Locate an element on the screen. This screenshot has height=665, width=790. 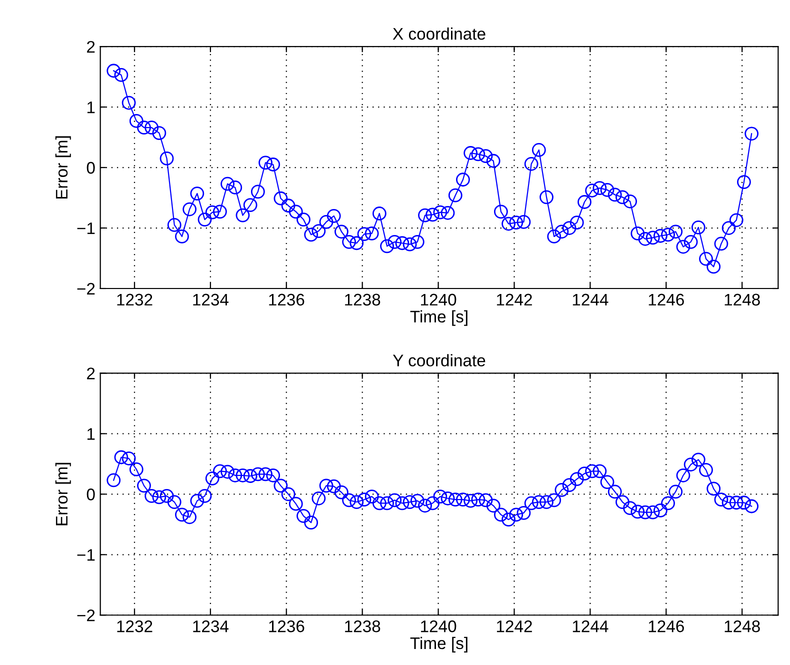
chart-title: X coordinate is located at coordinates (439, 34).